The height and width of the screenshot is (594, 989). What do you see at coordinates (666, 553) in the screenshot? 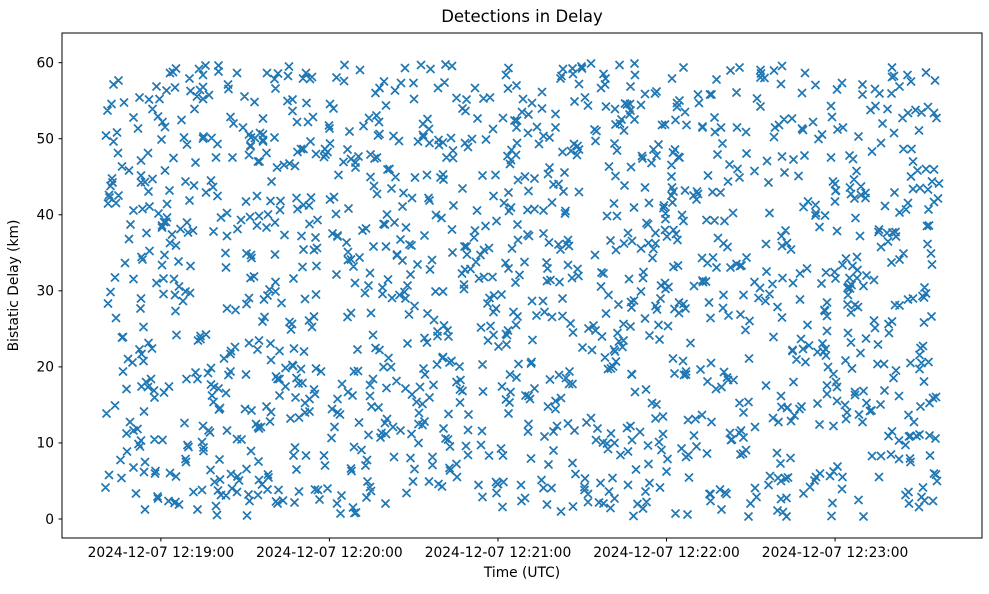
I see `x-tick-label: 2024-12-07 12:22:00` at bounding box center [666, 553].